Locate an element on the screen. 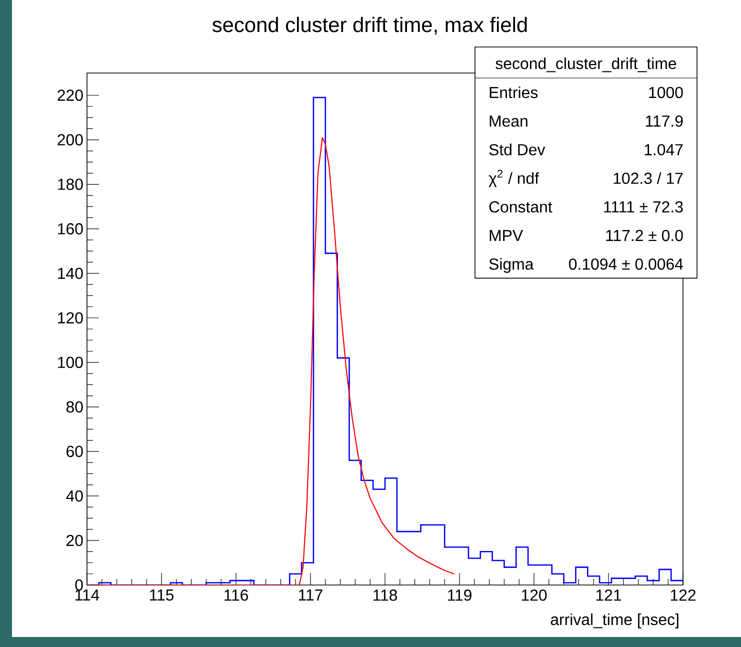 The height and width of the screenshot is (647, 741). x-tick-label: 115 is located at coordinates (162, 595).